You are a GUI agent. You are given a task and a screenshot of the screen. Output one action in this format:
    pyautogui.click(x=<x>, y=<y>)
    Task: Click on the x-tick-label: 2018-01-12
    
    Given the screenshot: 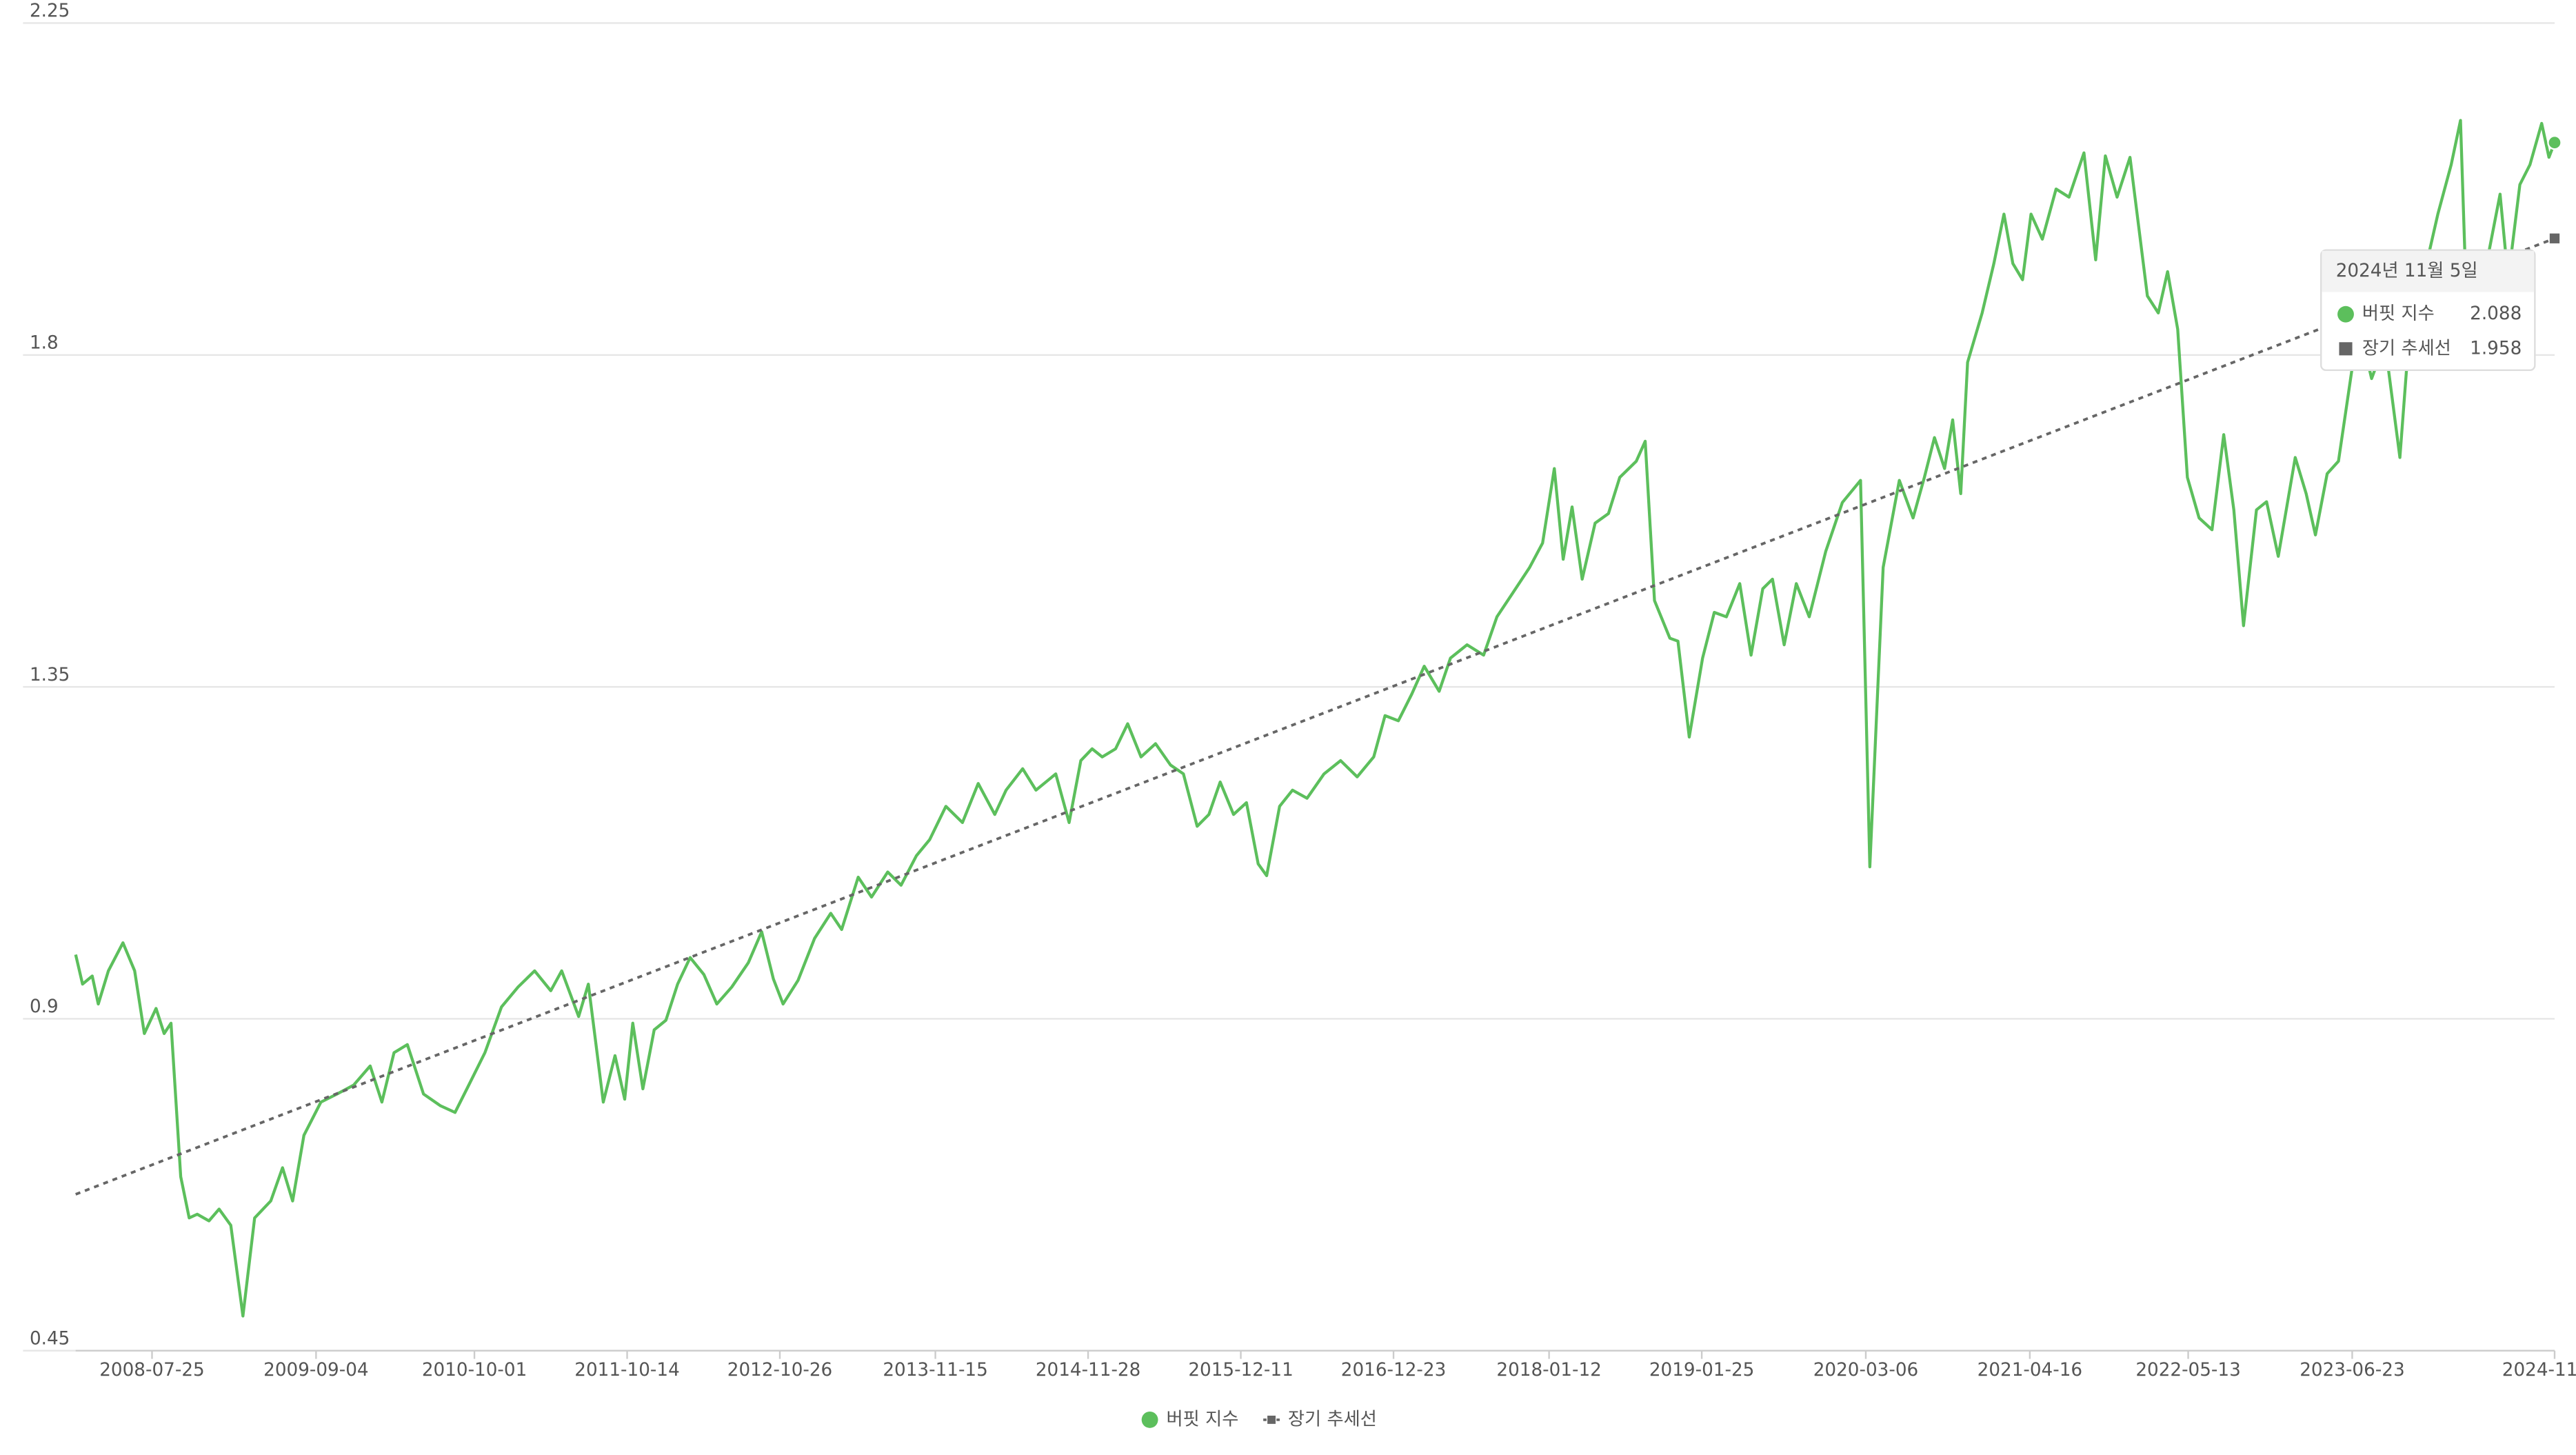 What is the action you would take?
    pyautogui.click(x=1548, y=1370)
    